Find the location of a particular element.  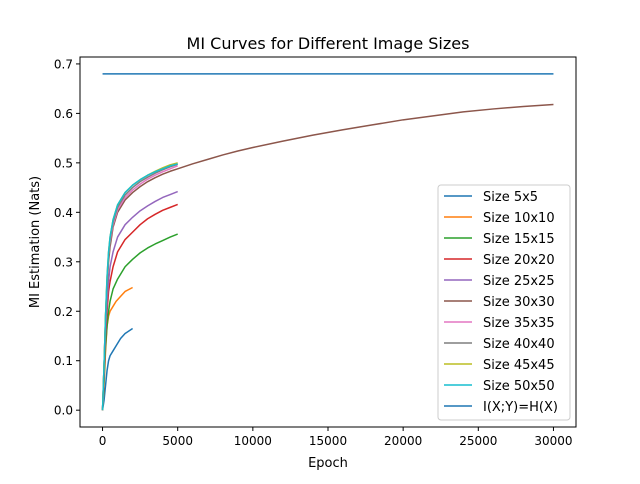

legend-label-2: Size 15x15 is located at coordinates (519, 239).